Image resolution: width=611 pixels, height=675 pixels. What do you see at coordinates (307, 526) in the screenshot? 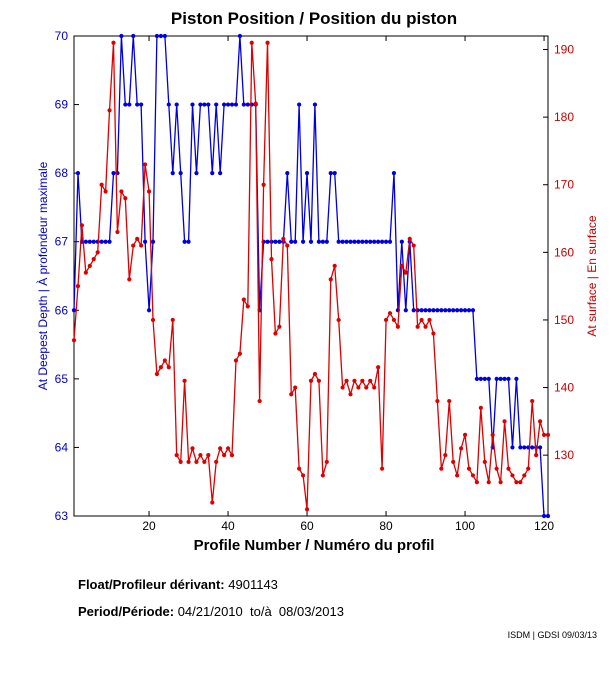
I see `x-tick-label: 60` at bounding box center [307, 526].